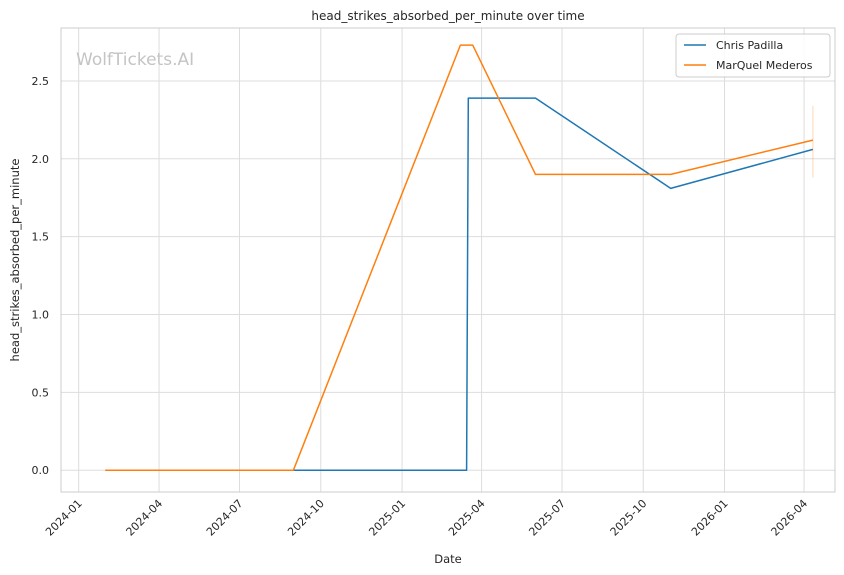 This screenshot has width=844, height=575. I want to click on y-axis-label: head_strikes_absorbed_per_minute, so click(15, 260).